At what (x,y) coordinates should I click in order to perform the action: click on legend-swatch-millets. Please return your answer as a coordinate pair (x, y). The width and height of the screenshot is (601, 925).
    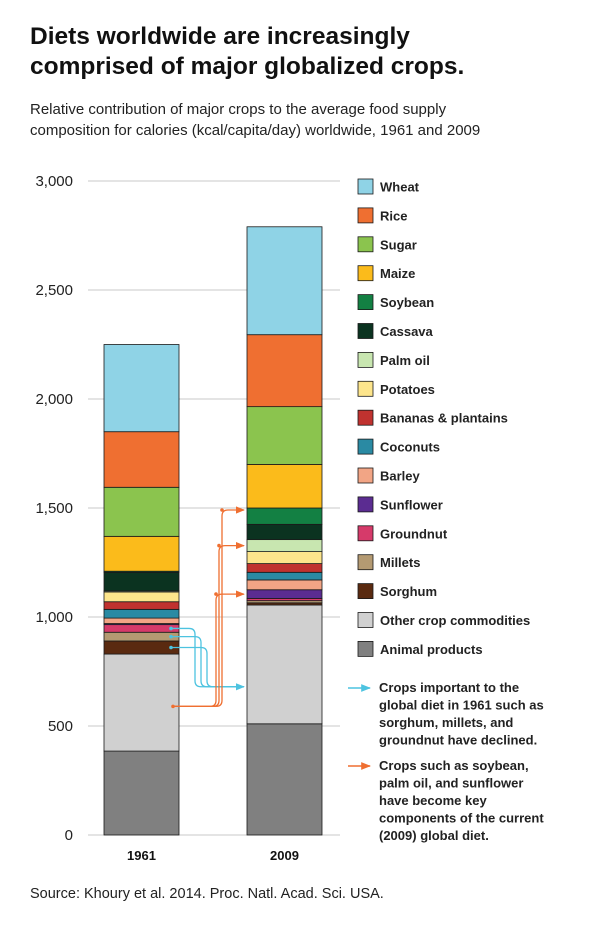
    Looking at the image, I should click on (365, 562).